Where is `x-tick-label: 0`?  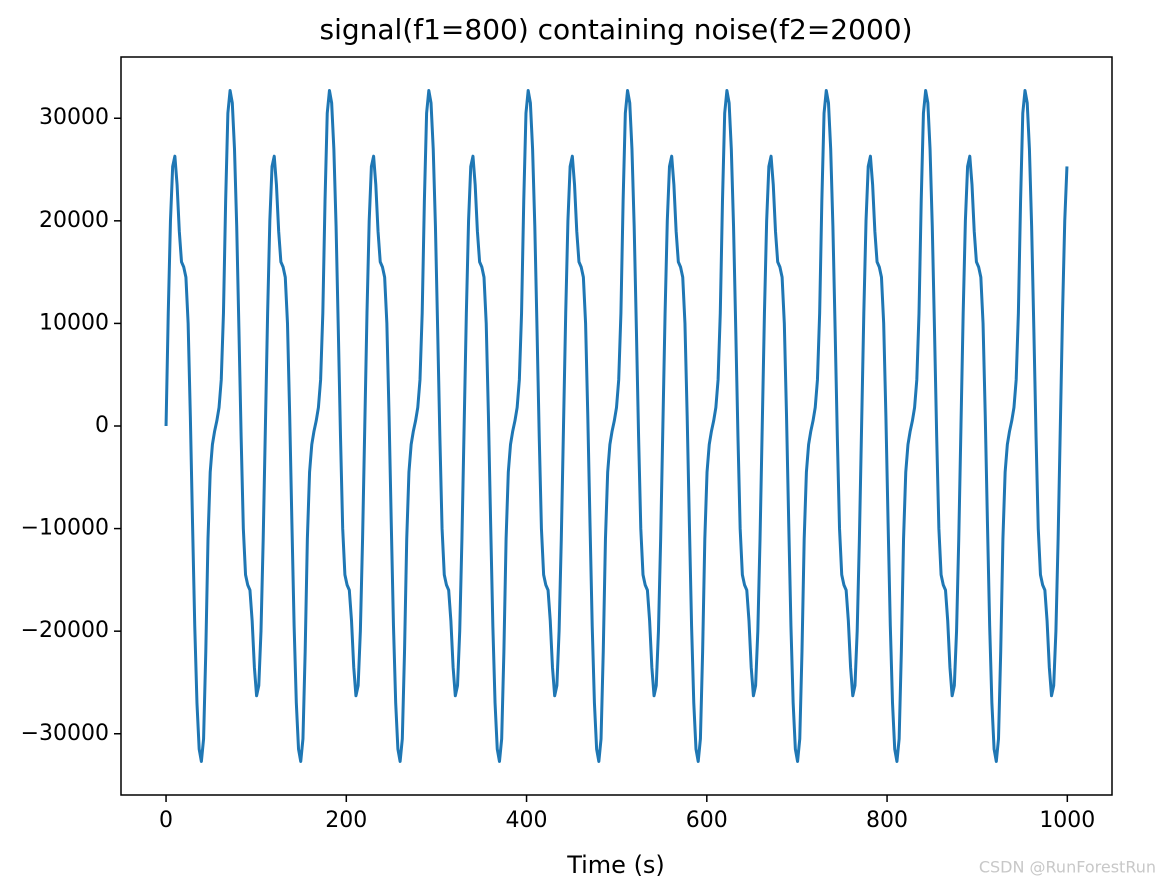 x-tick-label: 0 is located at coordinates (166, 820).